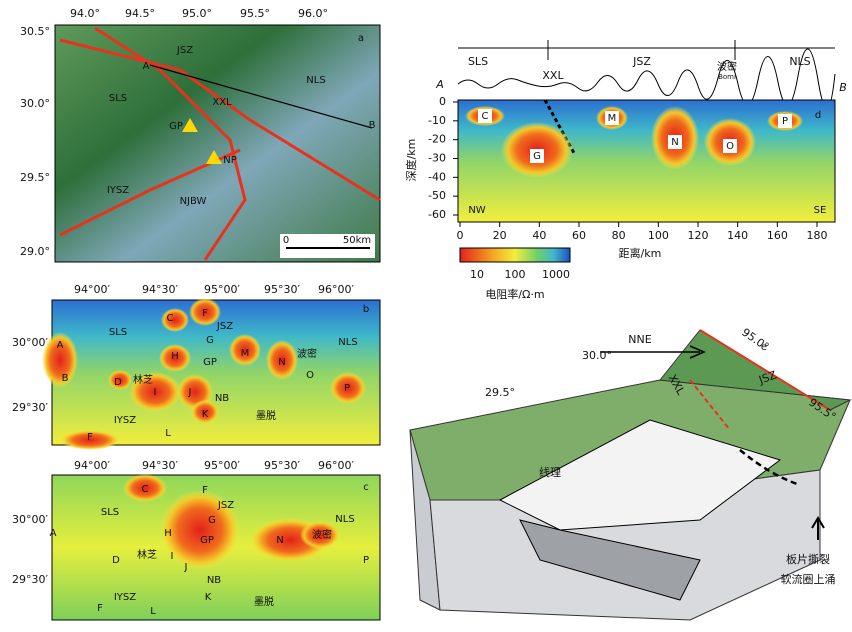 This screenshot has width=852, height=632. I want to click on fault, so click(220, 120).